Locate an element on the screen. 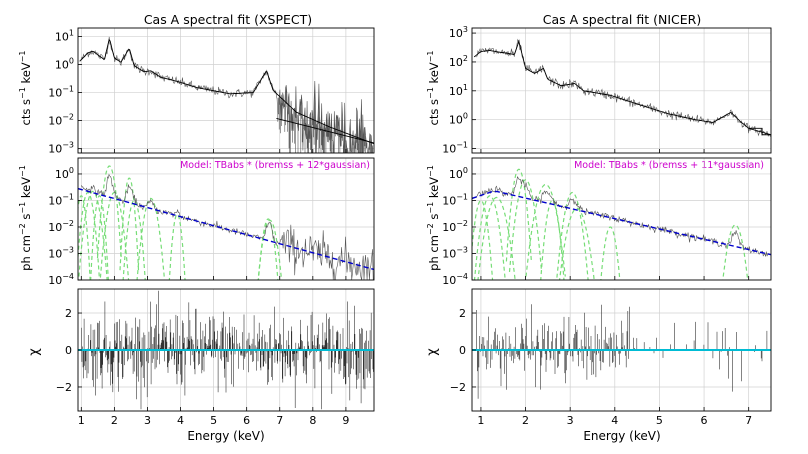  panel-counts-nicer: 10⁻¹ 10⁰ 10¹ 10² 10³ is located at coordinates (607, 90).